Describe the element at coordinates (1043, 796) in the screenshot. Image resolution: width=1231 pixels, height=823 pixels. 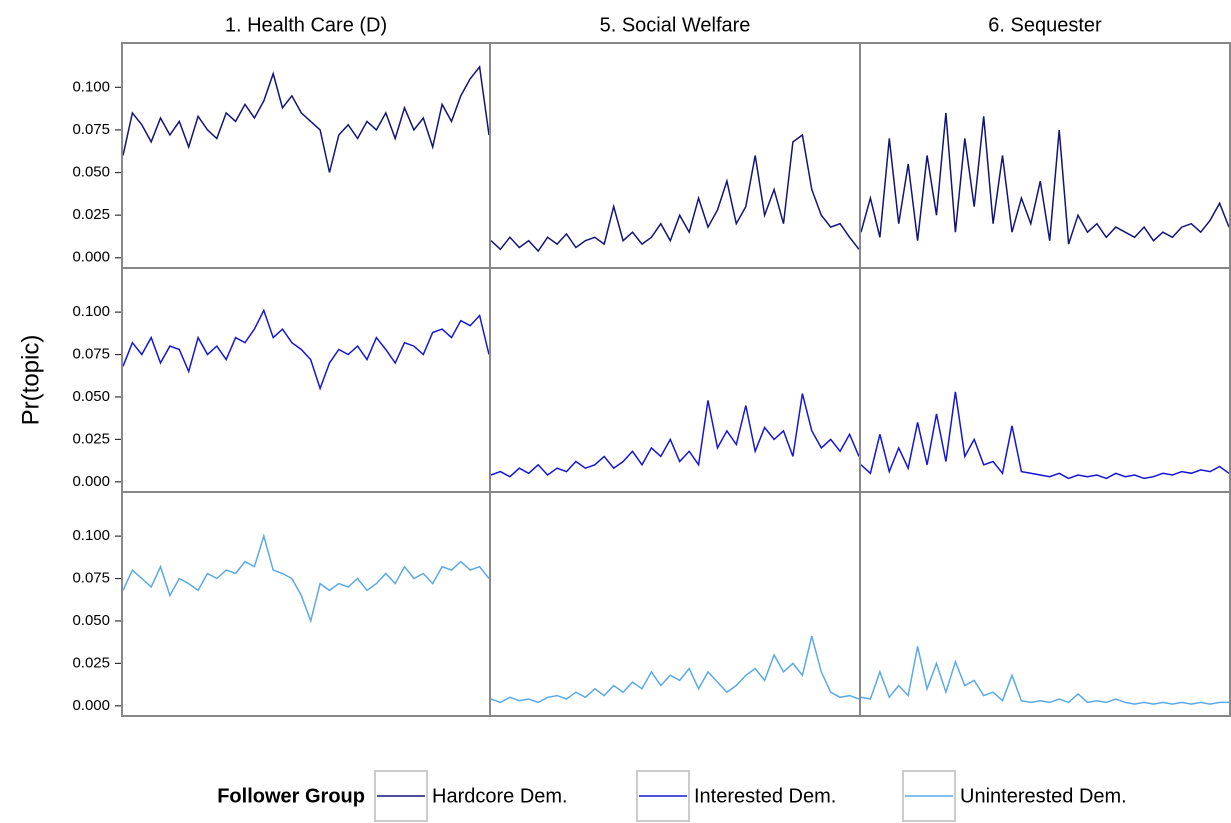
I see `legend-label: Uninterested Dem.` at that location.